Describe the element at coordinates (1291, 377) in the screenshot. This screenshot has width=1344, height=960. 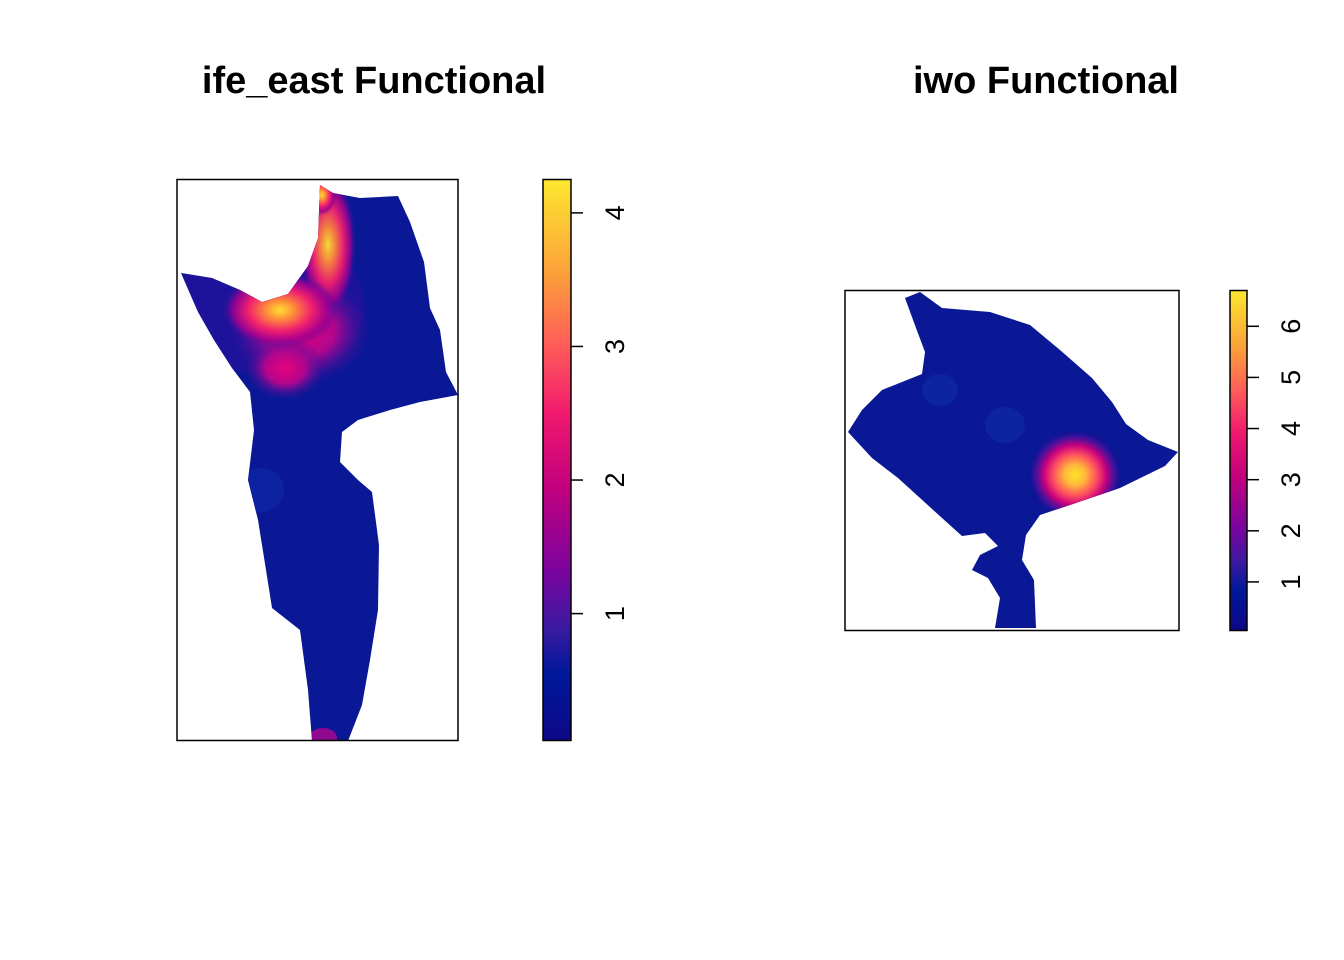
I see `colorbar-tick-label: 5` at that location.